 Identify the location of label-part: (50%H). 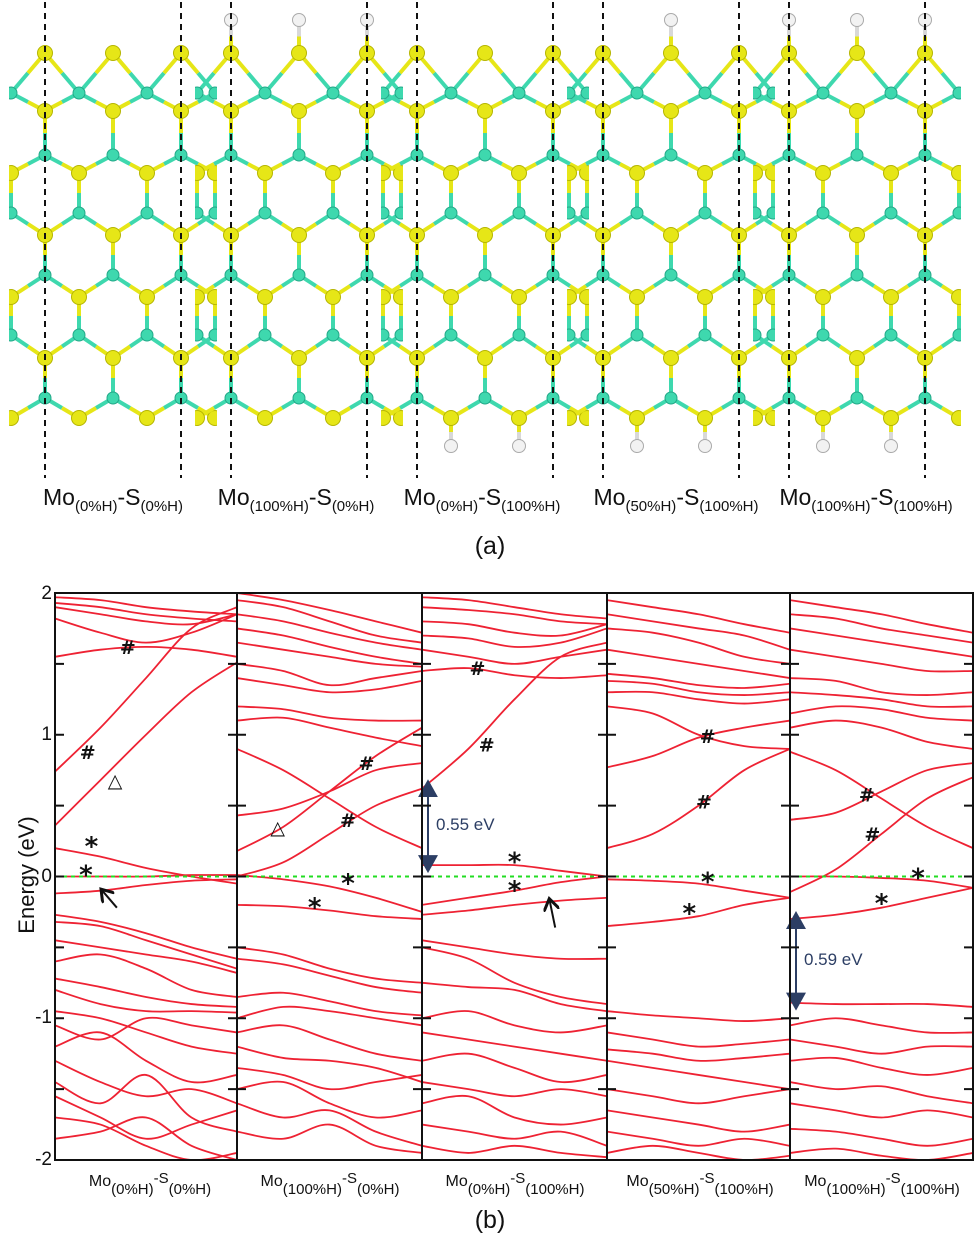
(651, 506).